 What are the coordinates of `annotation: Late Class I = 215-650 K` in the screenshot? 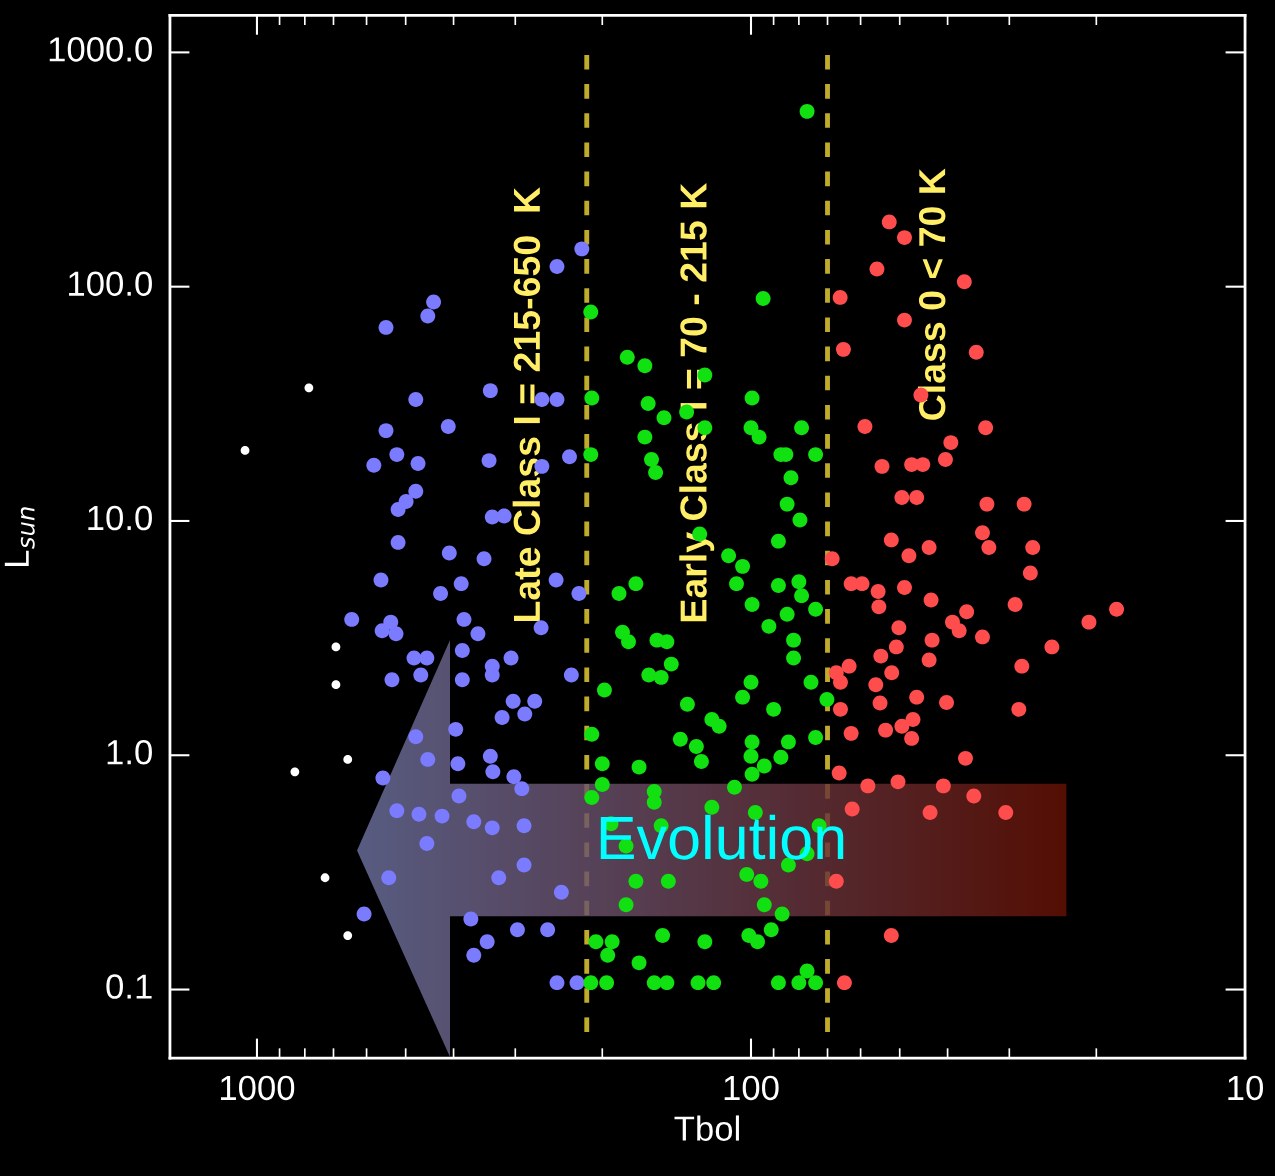 It's located at (526, 404).